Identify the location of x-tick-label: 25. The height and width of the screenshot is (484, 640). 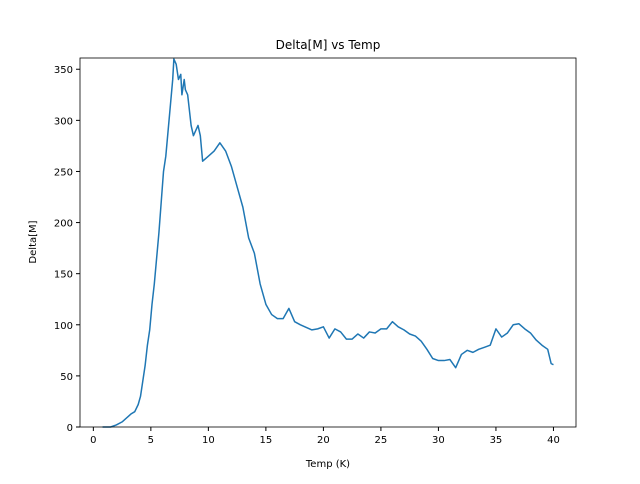
(381, 440).